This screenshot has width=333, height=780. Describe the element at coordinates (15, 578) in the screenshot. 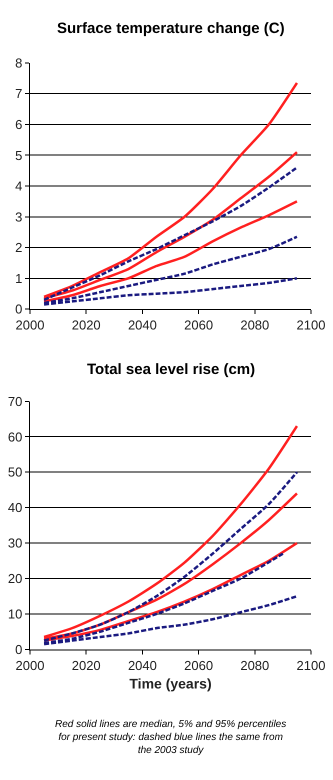

I see `y-tick-label: 20` at that location.